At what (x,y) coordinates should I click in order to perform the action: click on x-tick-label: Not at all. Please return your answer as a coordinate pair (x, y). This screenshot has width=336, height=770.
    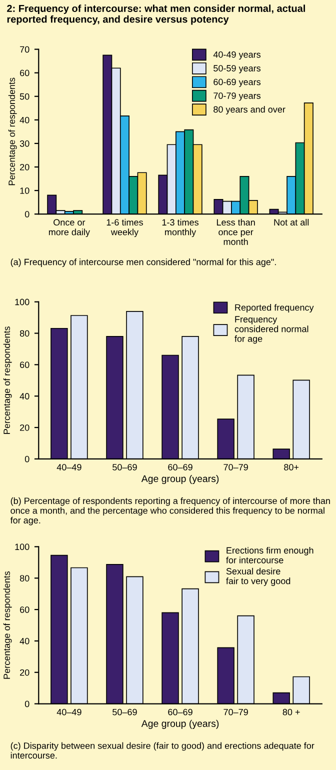
    Looking at the image, I should click on (291, 222).